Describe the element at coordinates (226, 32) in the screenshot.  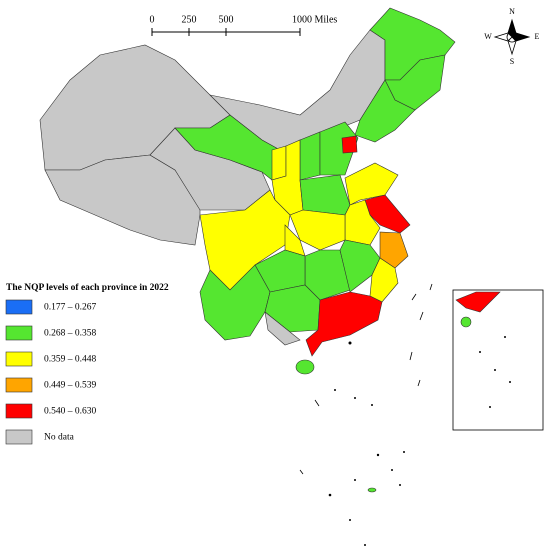
I see `scale-bar` at that location.